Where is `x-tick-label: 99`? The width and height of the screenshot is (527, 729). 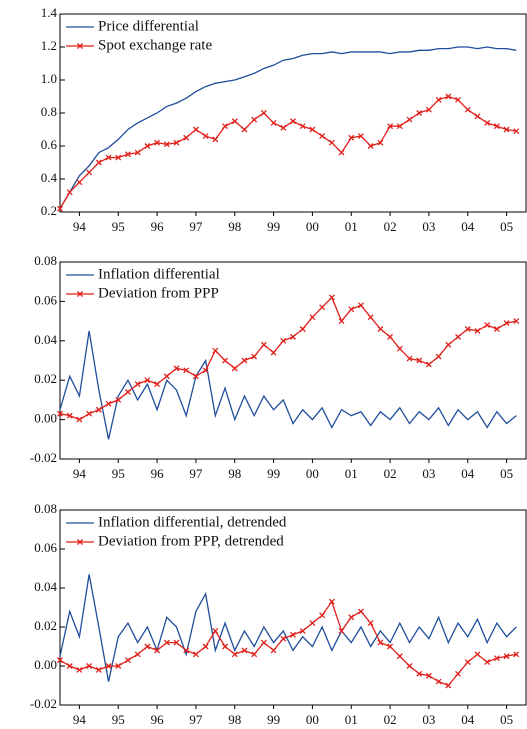 x-tick-label: 99 is located at coordinates (273, 226).